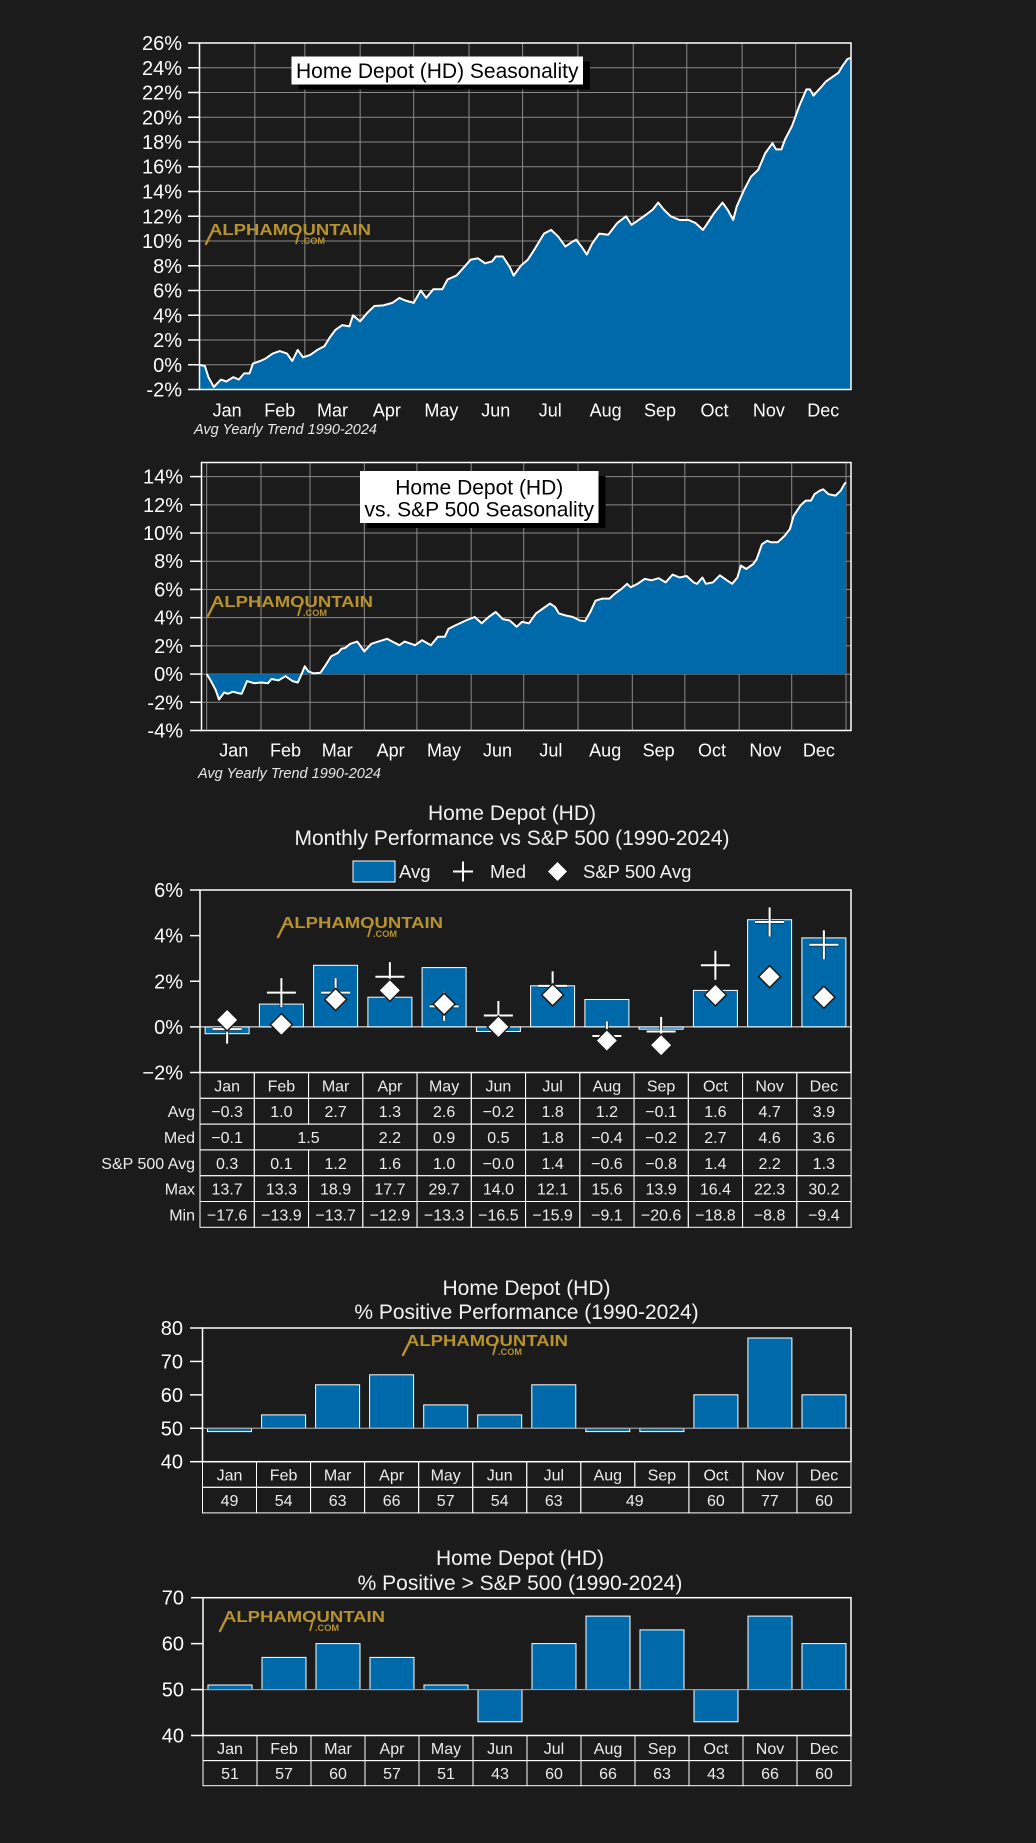 This screenshot has width=1036, height=1843. What do you see at coordinates (444, 1190) in the screenshot?
I see `table-cell-text: 29.7` at bounding box center [444, 1190].